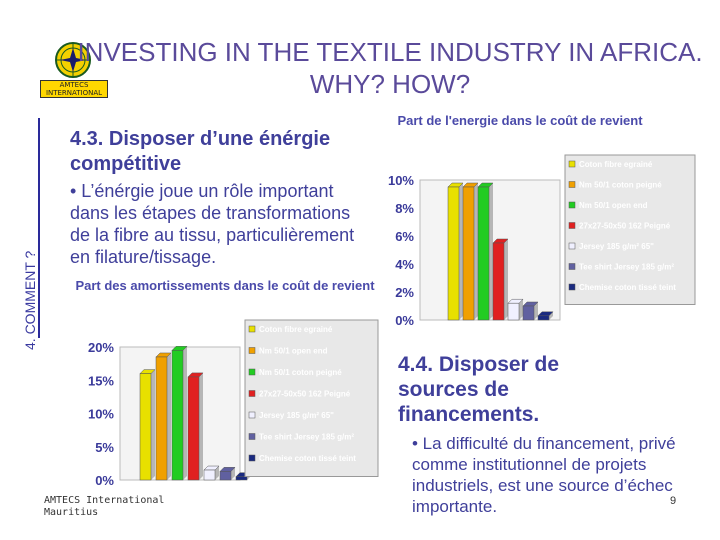  Describe the element at coordinates (104, 506) in the screenshot. I see `footer-text: AMTECS International Mauritius` at that location.